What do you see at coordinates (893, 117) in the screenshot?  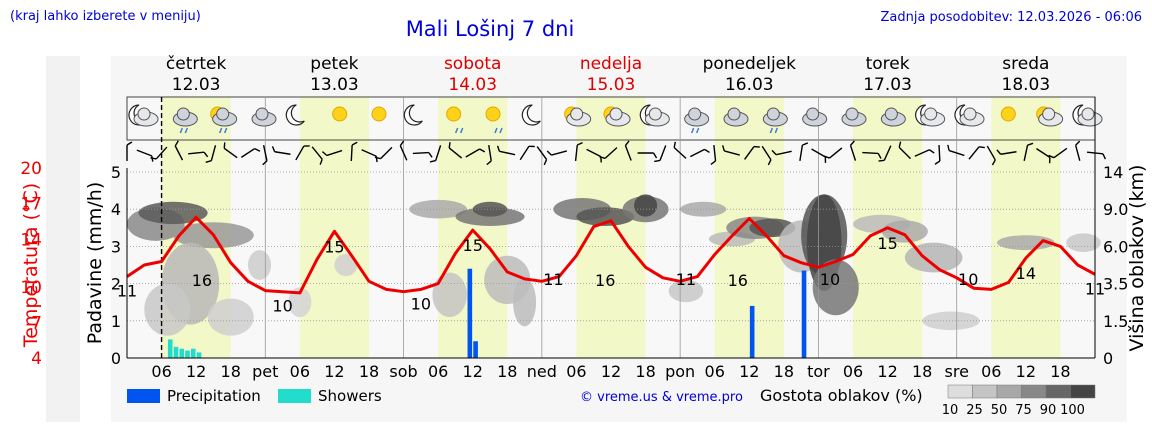 I see `cloud-icon` at bounding box center [893, 117].